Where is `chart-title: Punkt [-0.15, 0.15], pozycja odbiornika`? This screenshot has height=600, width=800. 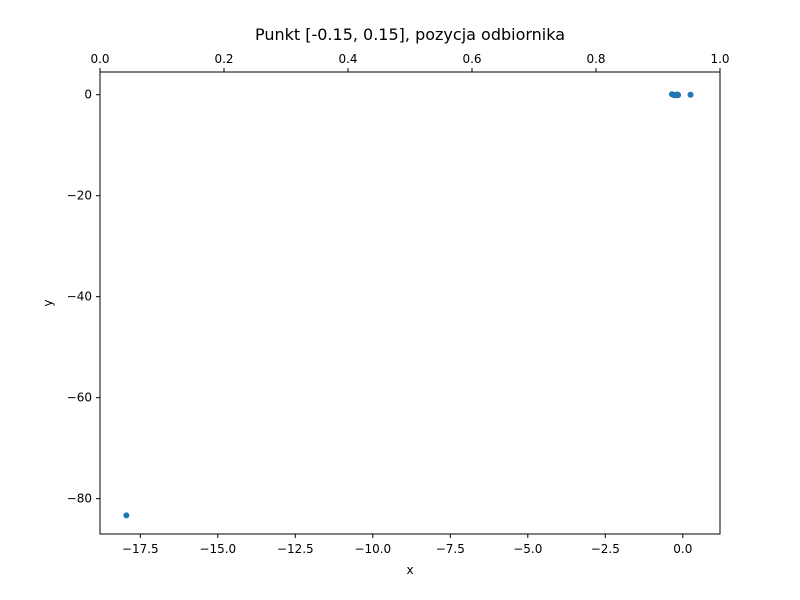
chart-title: Punkt [-0.15, 0.15], pozycja odbiornika is located at coordinates (410, 34).